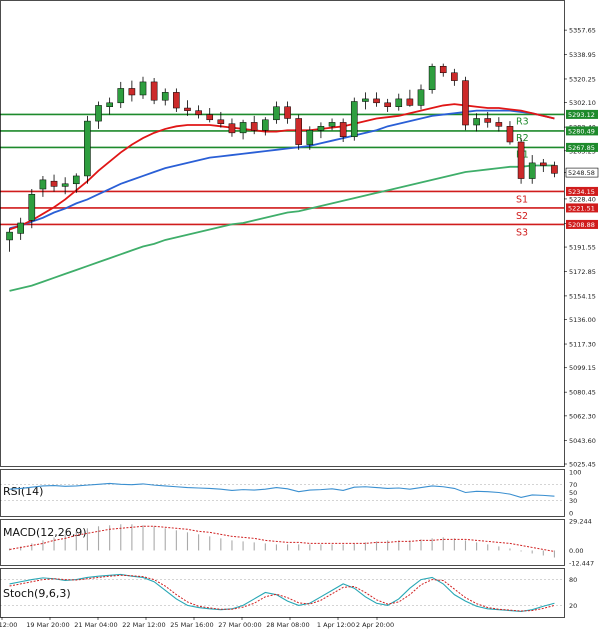 Image resolution: width=600 pixels, height=631 pixels. Describe the element at coordinates (522, 199) in the screenshot. I see `level-label-s1: S1` at that location.